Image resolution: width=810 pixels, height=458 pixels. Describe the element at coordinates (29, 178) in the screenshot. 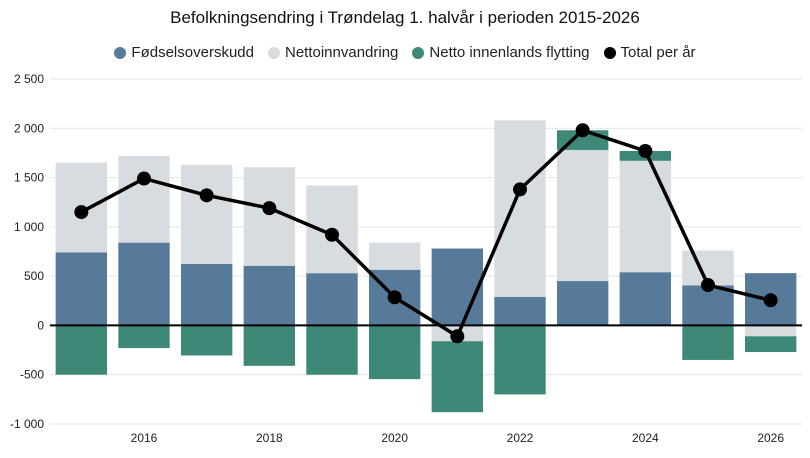

I see `y-tick-label: 1 500` at that location.